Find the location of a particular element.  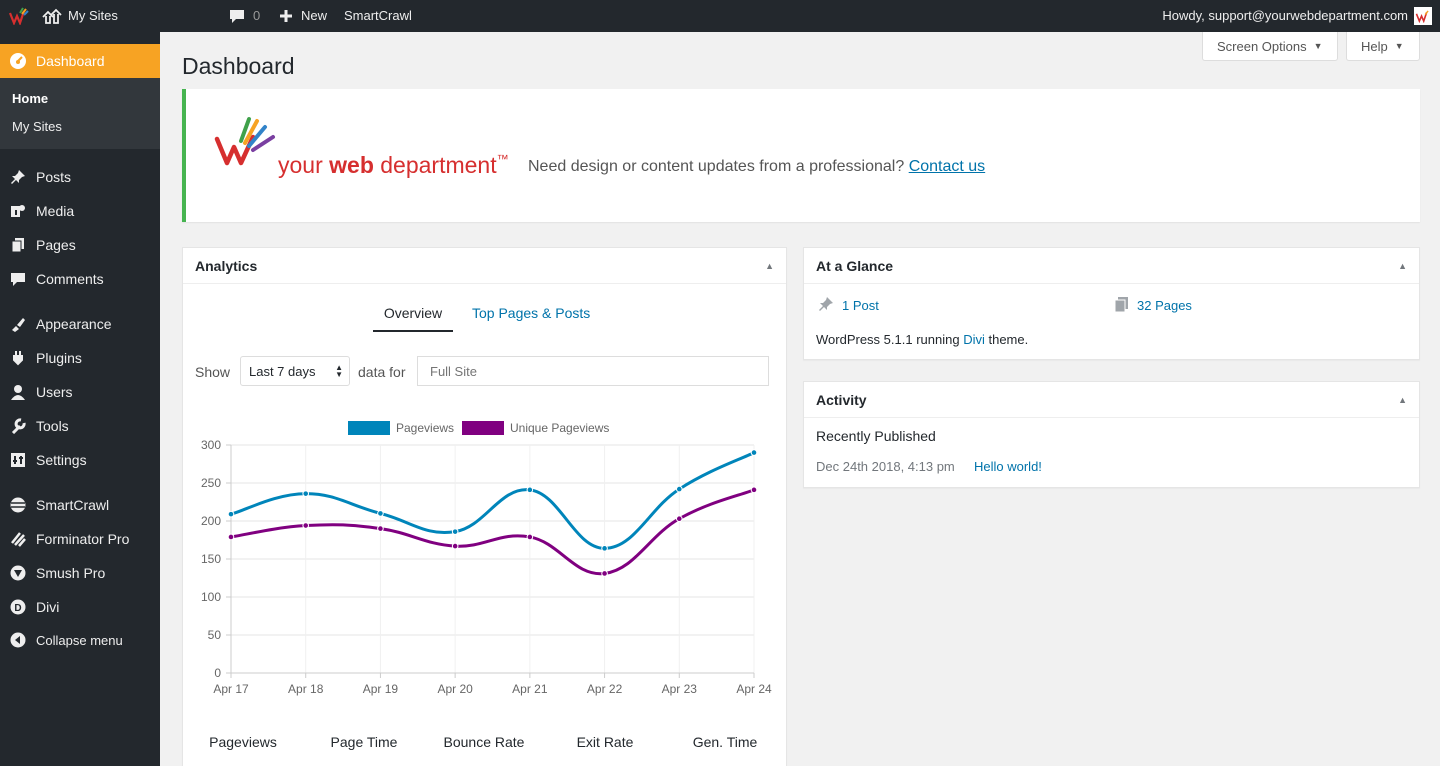

period-value: Last 7 days is located at coordinates (282, 371).